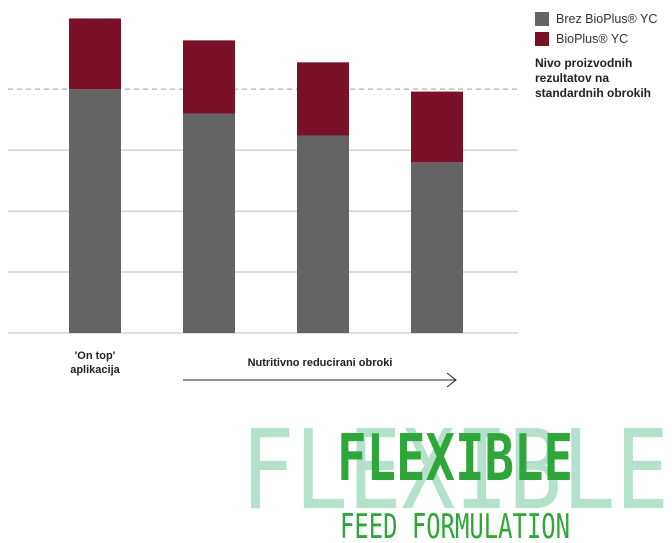  I want to click on legend-label-series-2: BioPlus® YC, so click(592, 39).